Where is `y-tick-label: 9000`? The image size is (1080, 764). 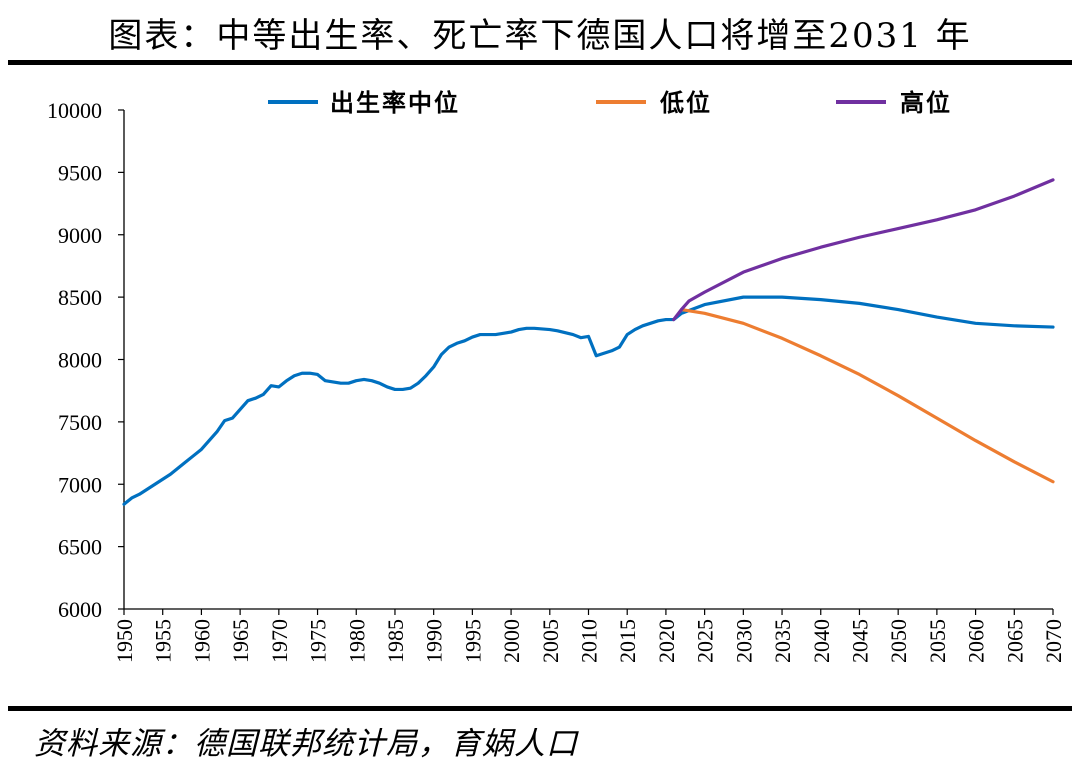 y-tick-label: 9000 is located at coordinates (80, 235).